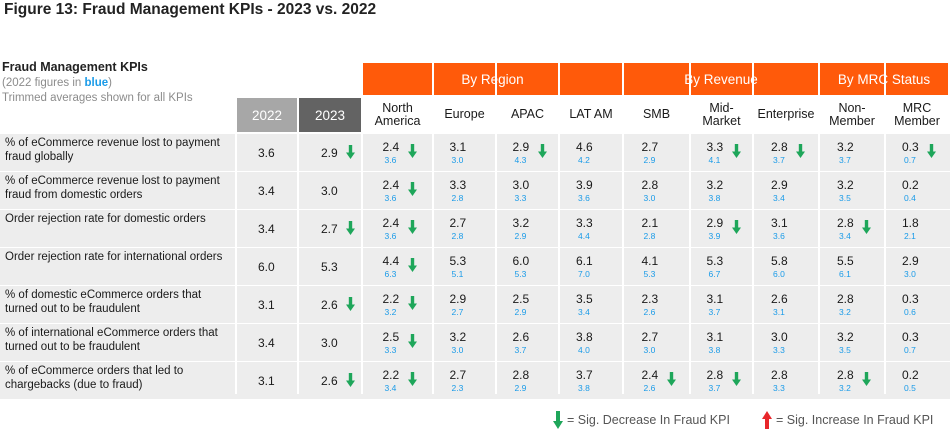  Describe the element at coordinates (521, 337) in the screenshot. I see `cell-value-2023: 2.6` at that location.